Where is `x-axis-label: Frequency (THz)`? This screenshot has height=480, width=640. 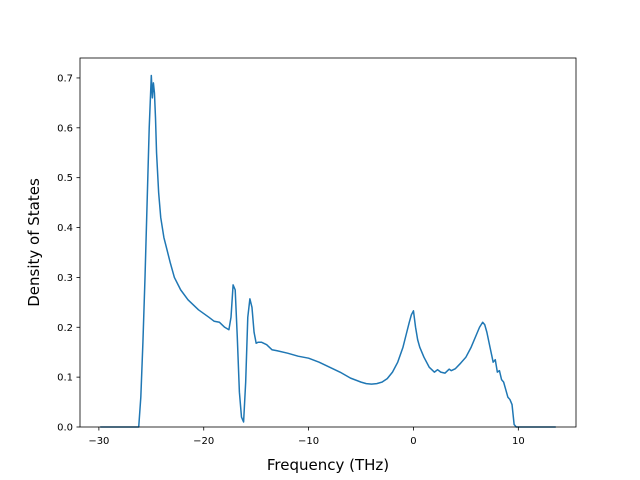
x-axis-label: Frequency (THz) is located at coordinates (328, 465).